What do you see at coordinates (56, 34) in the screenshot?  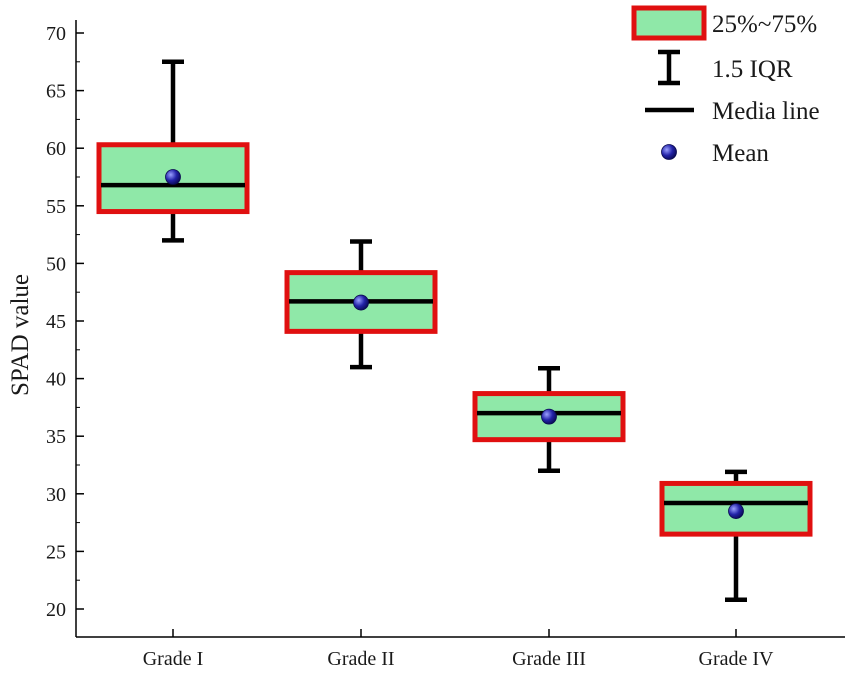 I see `y-tick-label-70: 70` at bounding box center [56, 34].